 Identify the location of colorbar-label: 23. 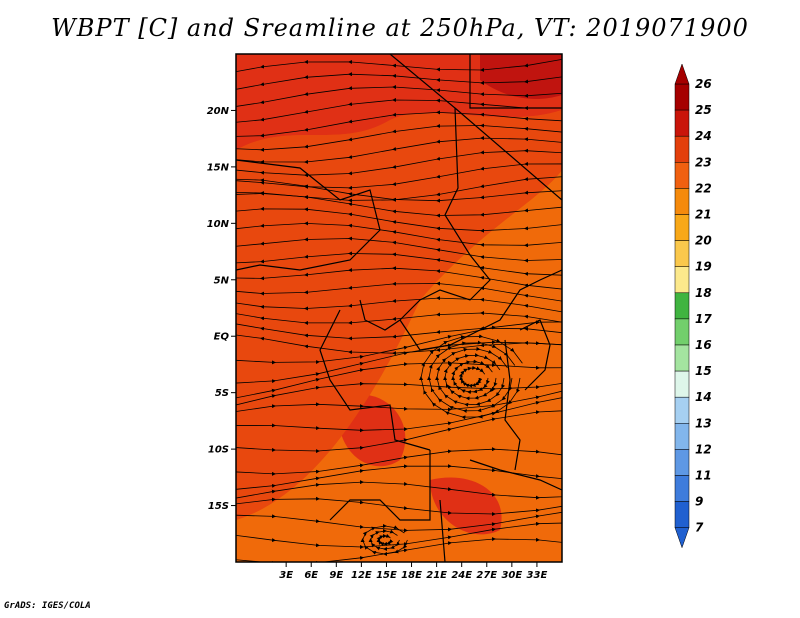
(703, 162).